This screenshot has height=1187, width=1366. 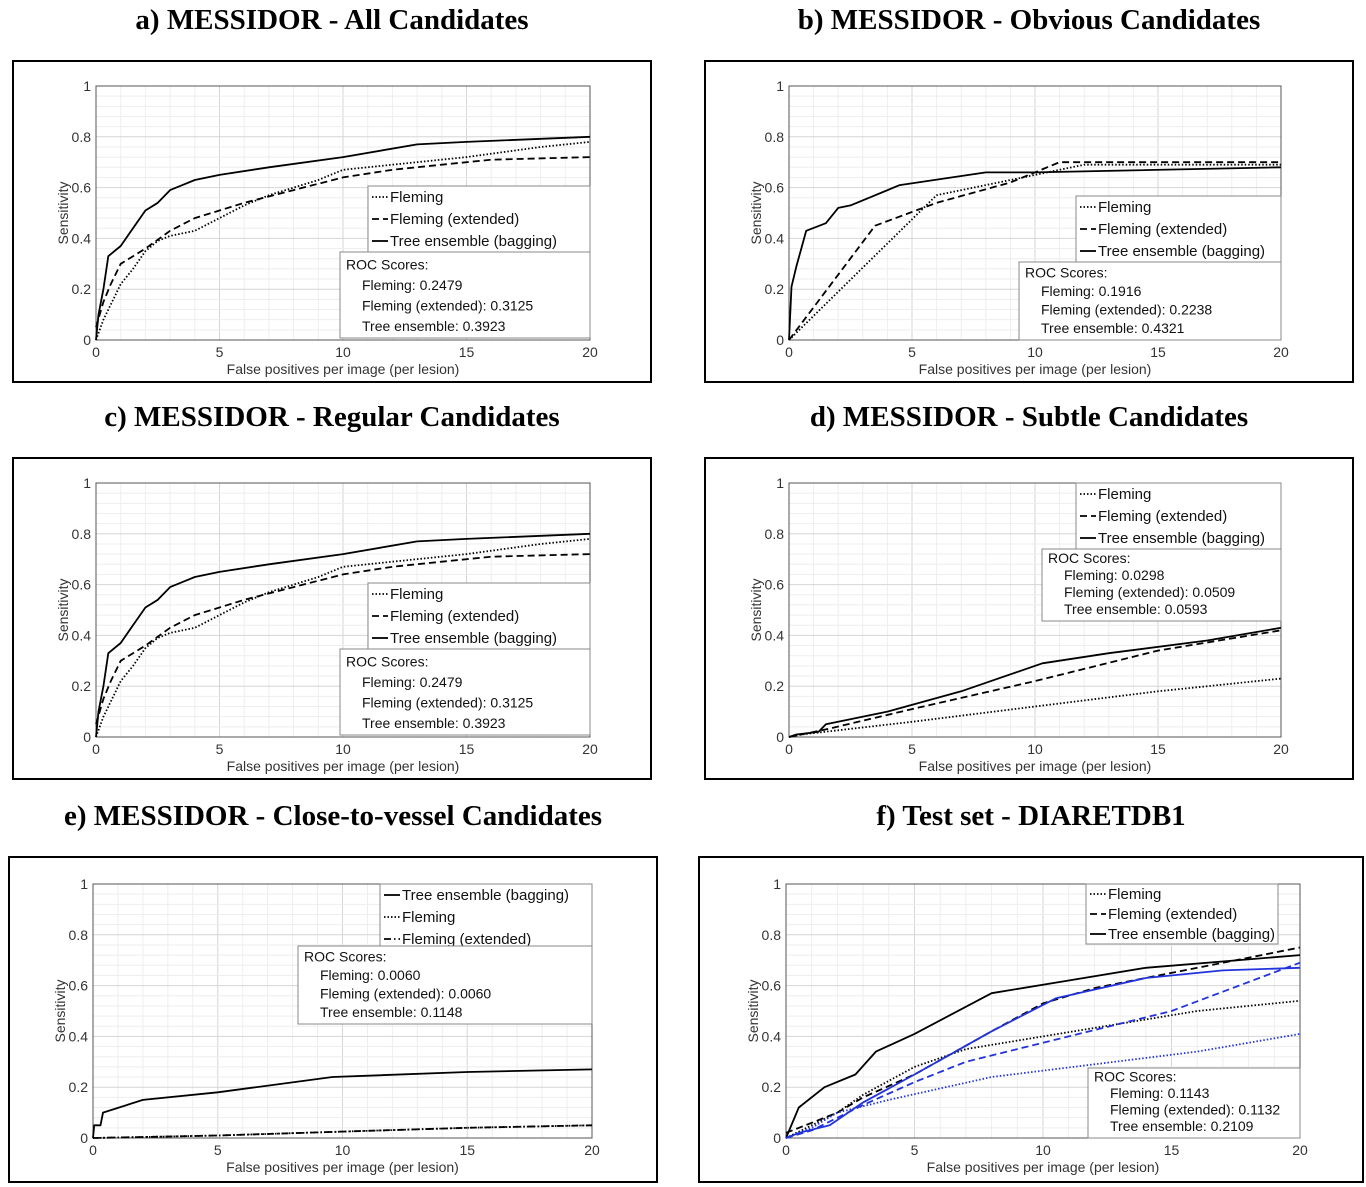 I want to click on roc-score-line: Fleming (extended): 0.0509, so click(x=1149, y=592).